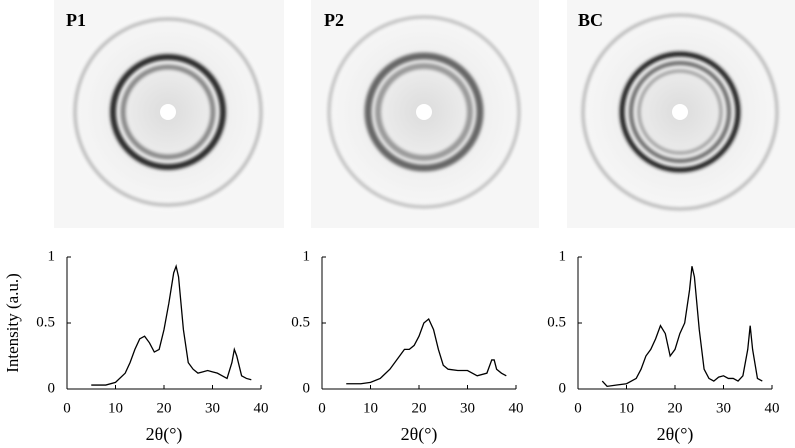  Describe the element at coordinates (681, 114) in the screenshot. I see `diffraction-image: BC` at that location.